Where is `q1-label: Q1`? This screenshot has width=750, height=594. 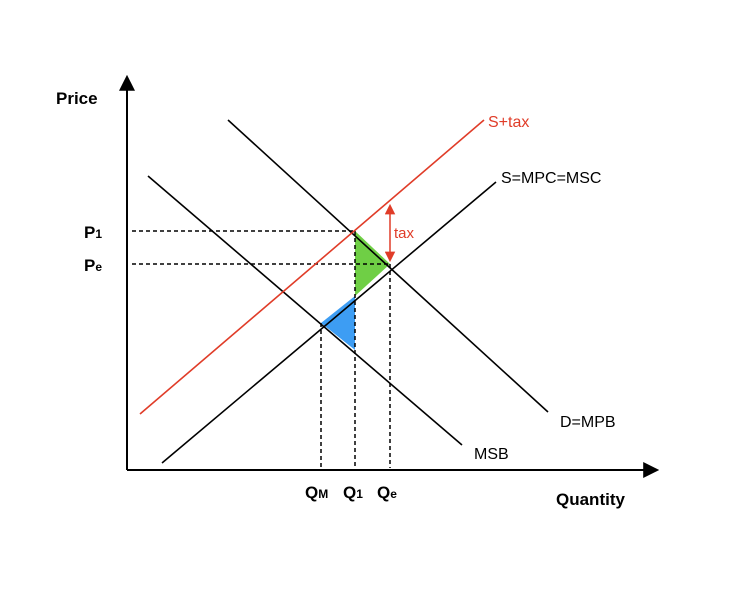 q1-label: Q1 is located at coordinates (353, 492).